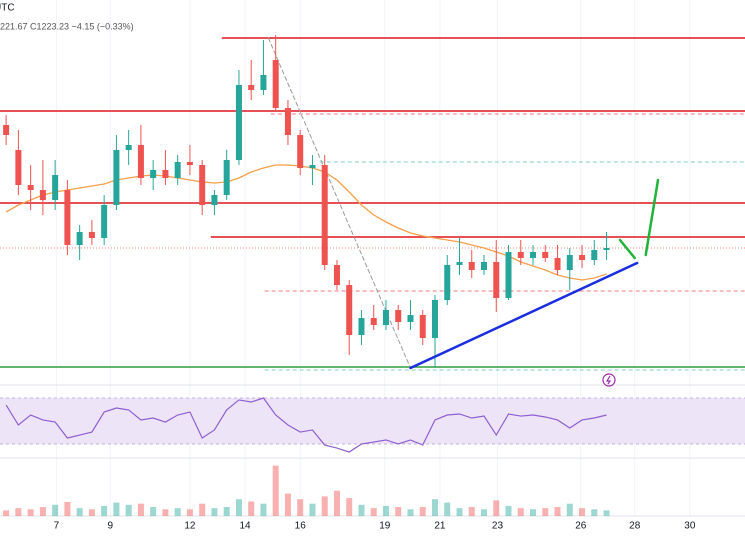  I want to click on x-tick-label: 26, so click(581, 526).